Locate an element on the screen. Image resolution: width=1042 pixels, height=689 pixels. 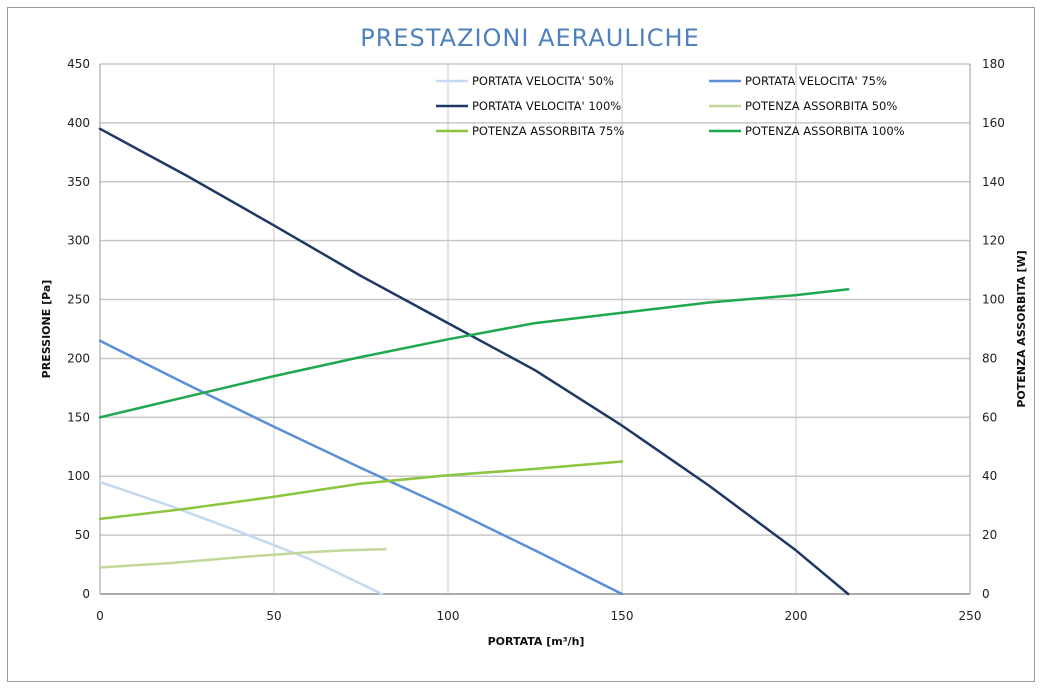
chart-title: PRESTAZIONI AERAULICHE is located at coordinates (530, 38).